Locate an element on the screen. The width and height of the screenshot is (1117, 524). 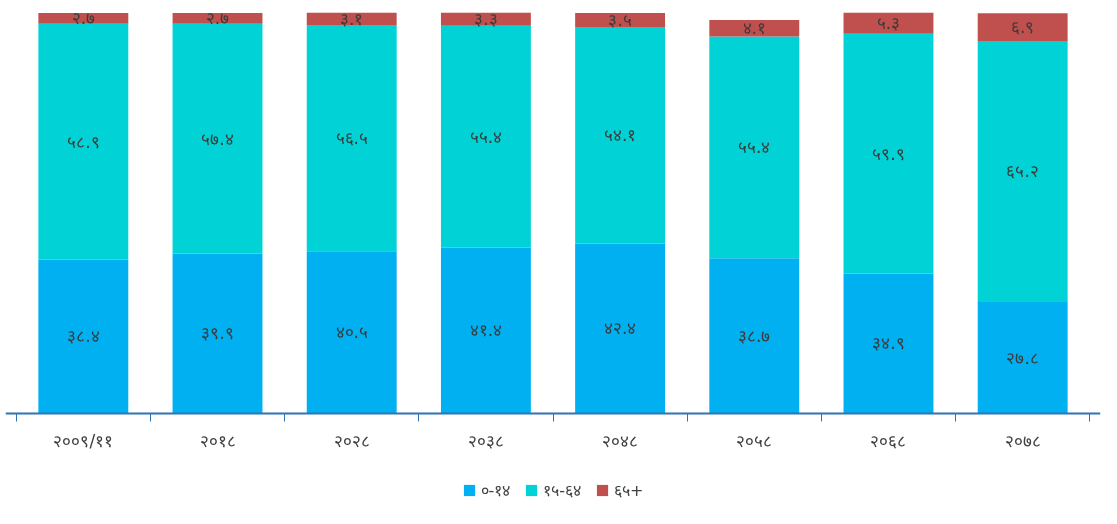
data-label: २७.८ is located at coordinates (1022, 357).